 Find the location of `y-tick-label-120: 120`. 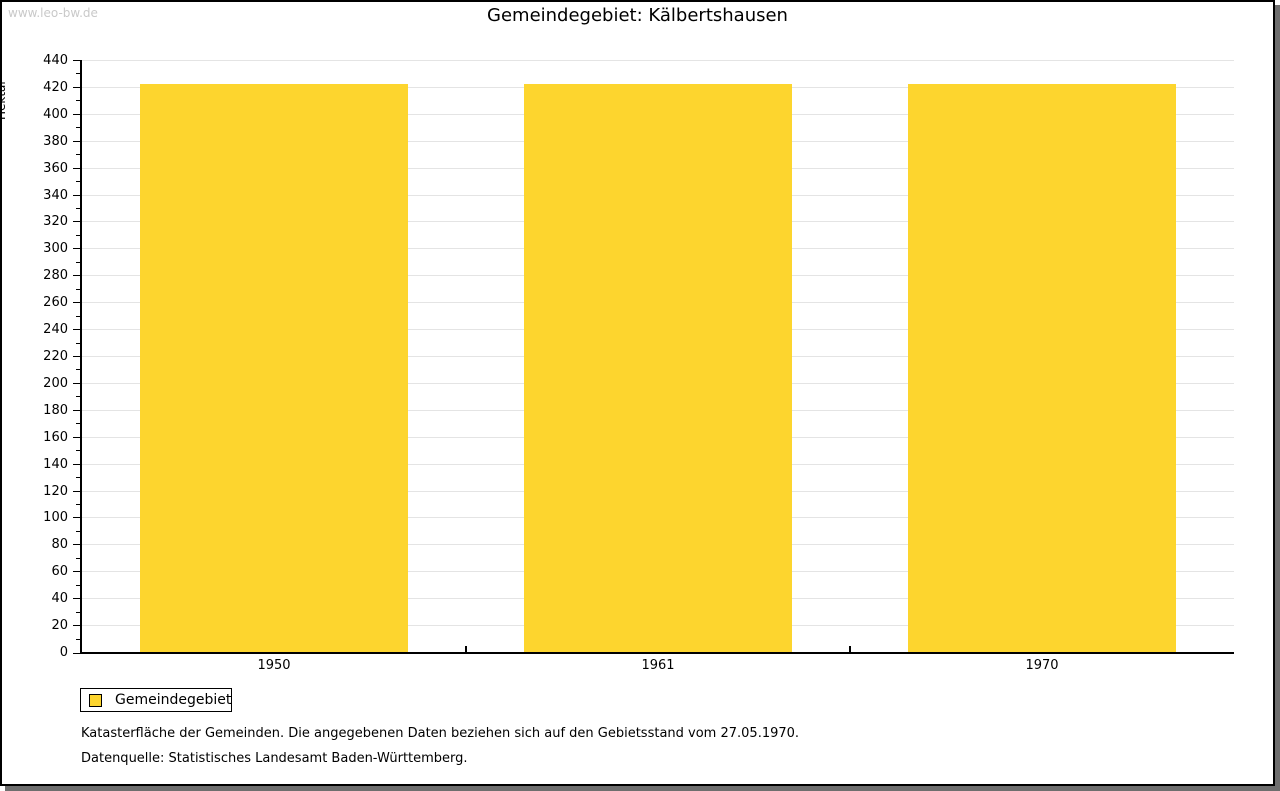

y-tick-label-120: 120 is located at coordinates (55, 491).